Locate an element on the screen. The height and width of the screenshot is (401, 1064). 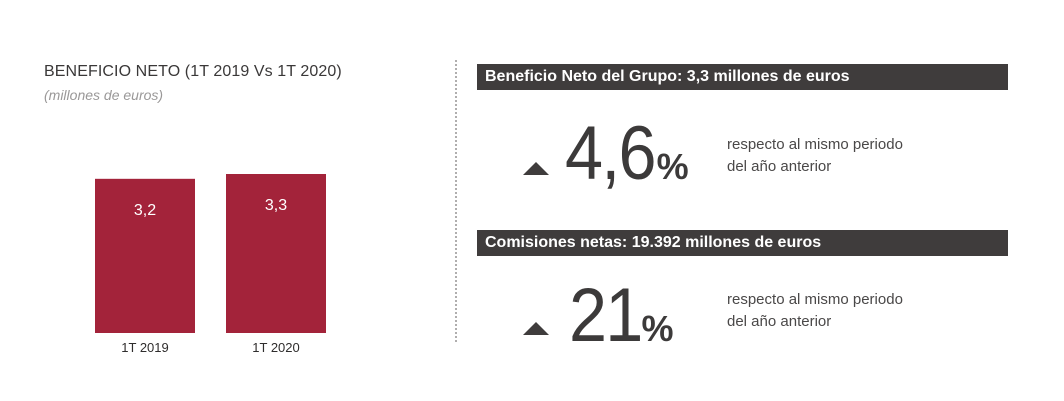
bar-1t-2020 is located at coordinates (276, 253).